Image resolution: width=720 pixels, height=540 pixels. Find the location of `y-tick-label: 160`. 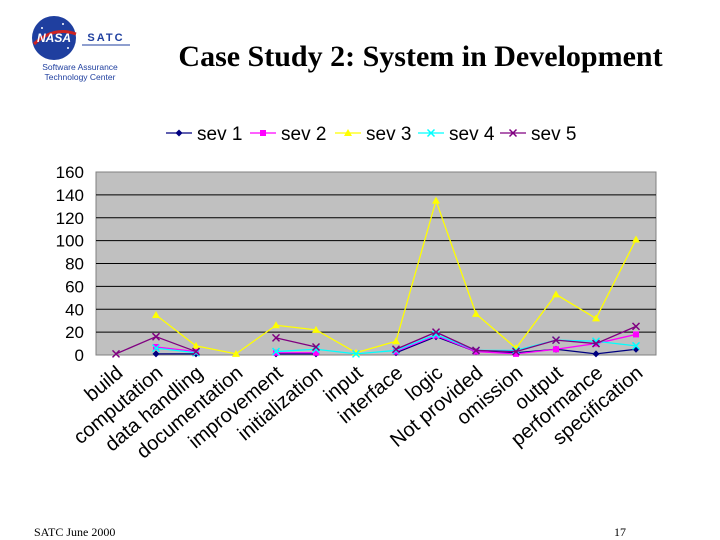

y-tick-label: 160 is located at coordinates (70, 172).